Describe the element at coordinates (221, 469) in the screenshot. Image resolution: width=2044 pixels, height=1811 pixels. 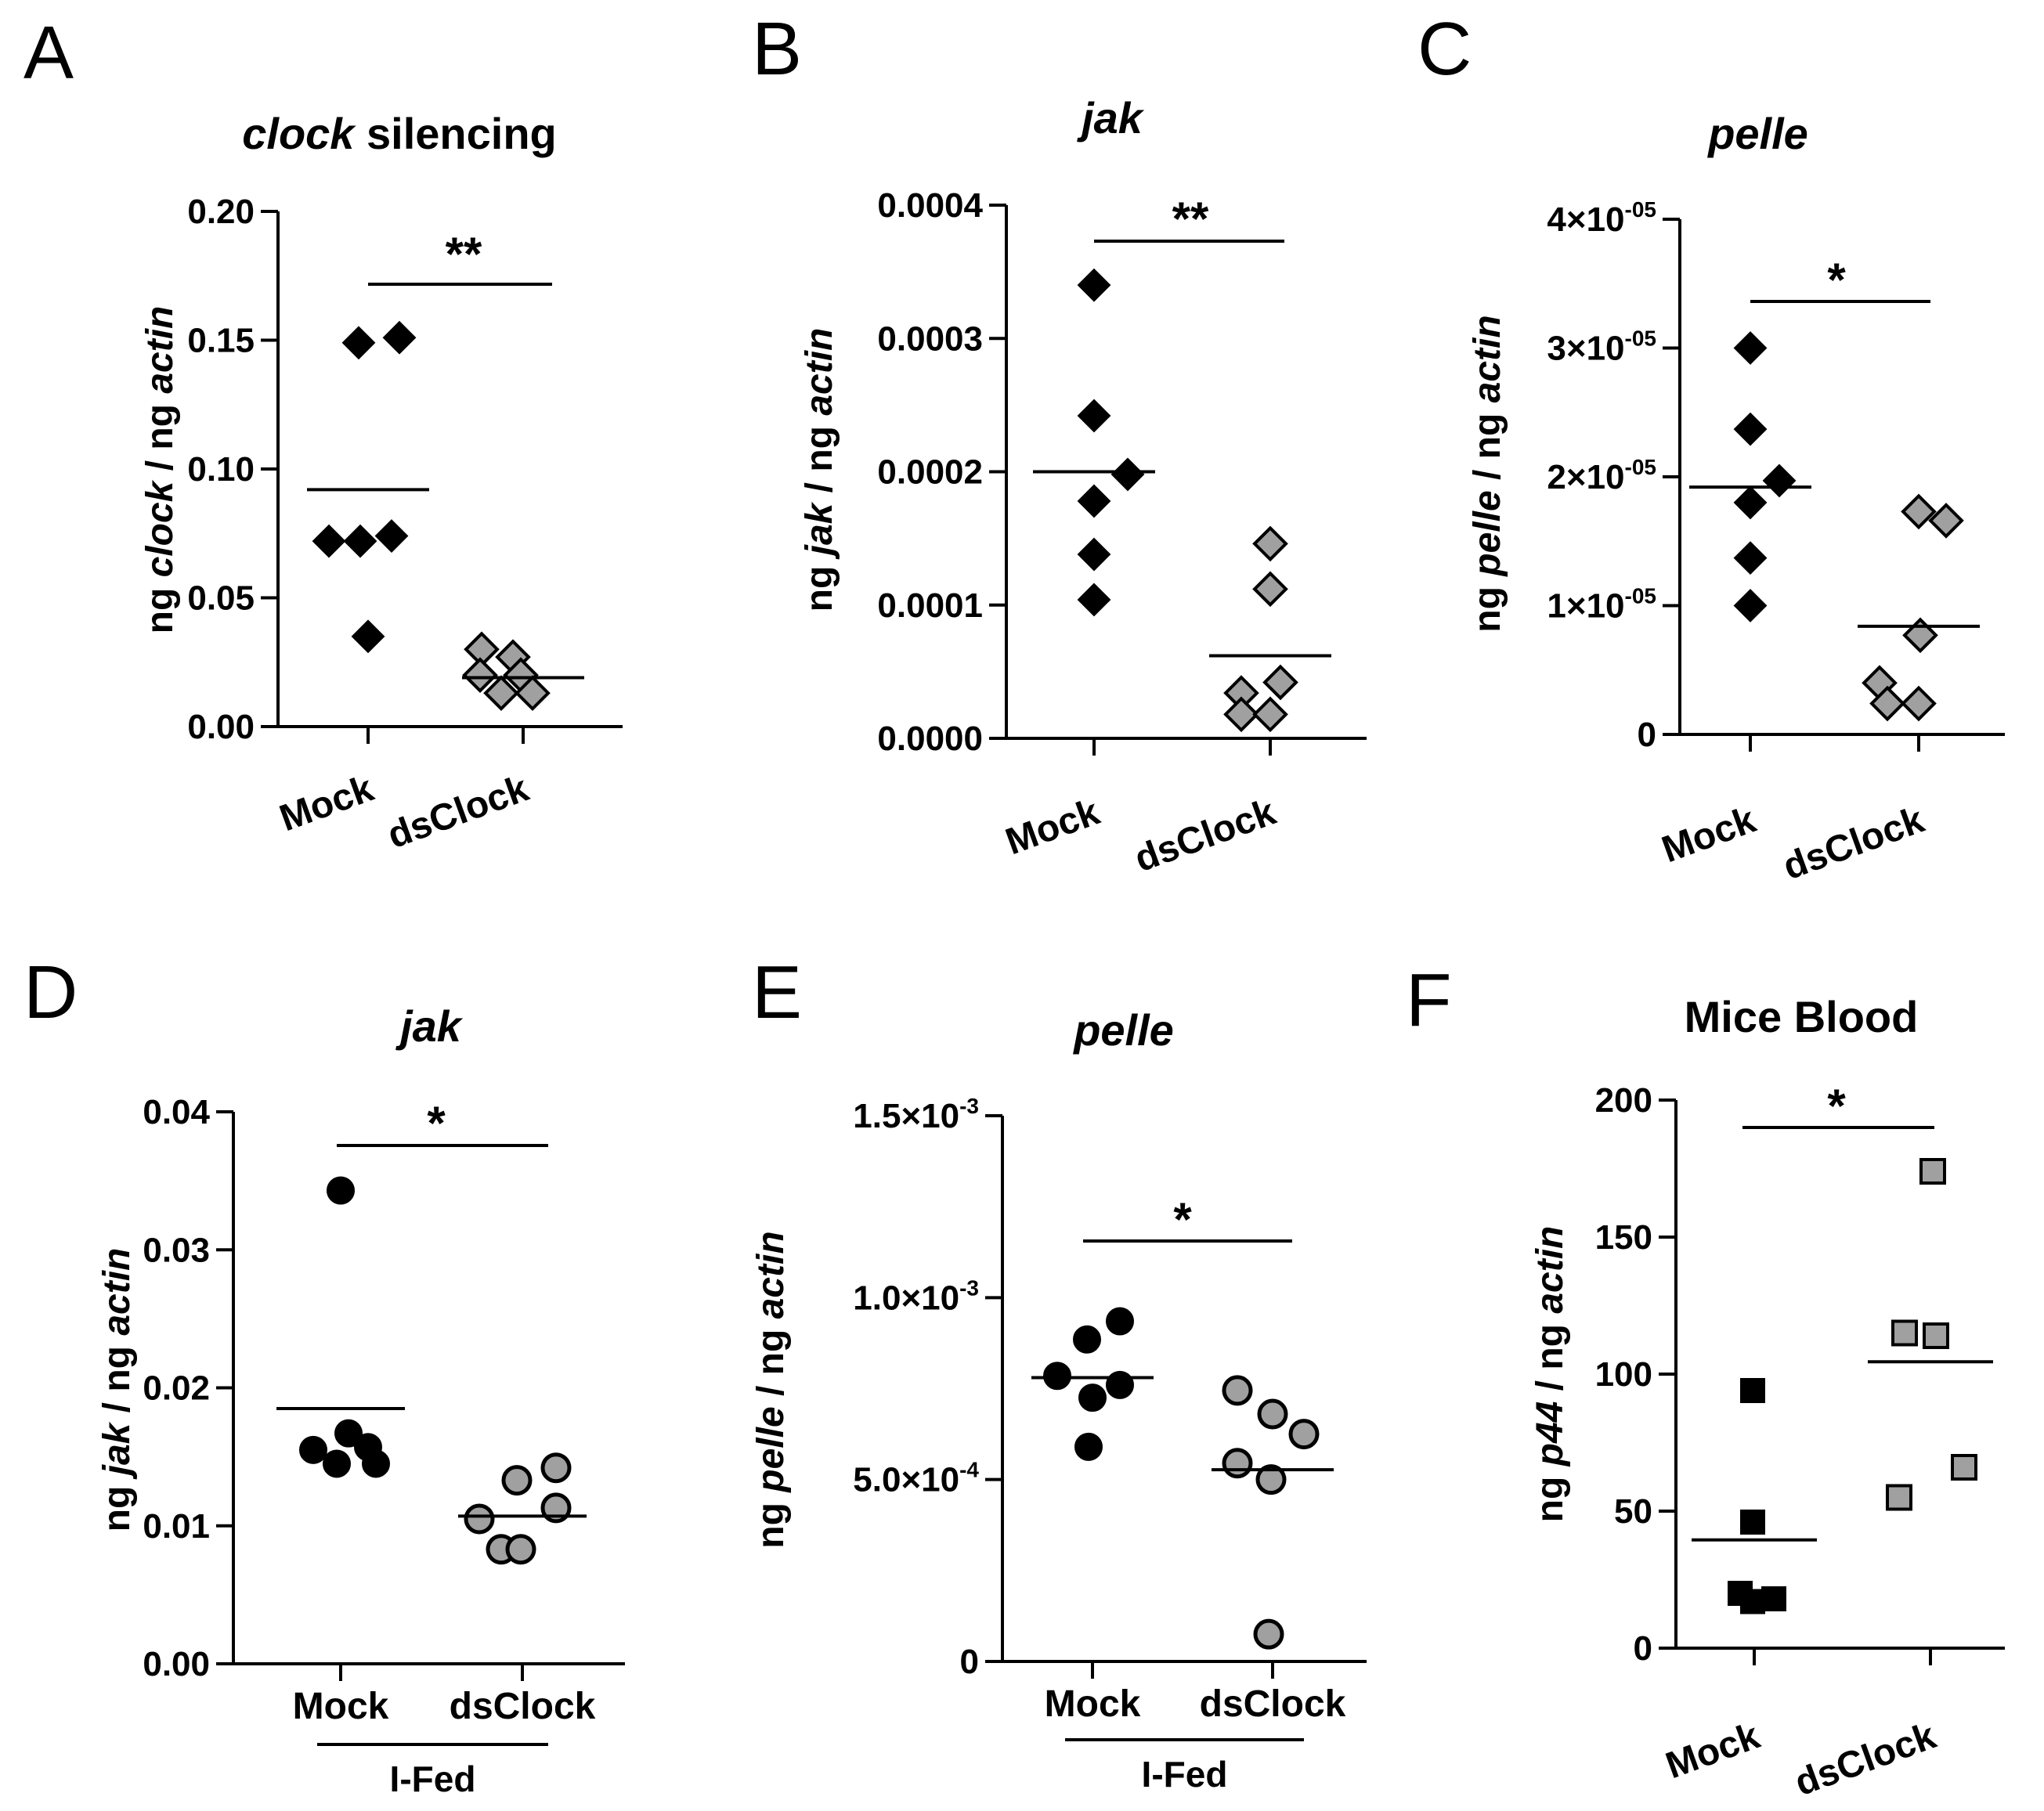
I see `y-tick-label: 0.10` at that location.